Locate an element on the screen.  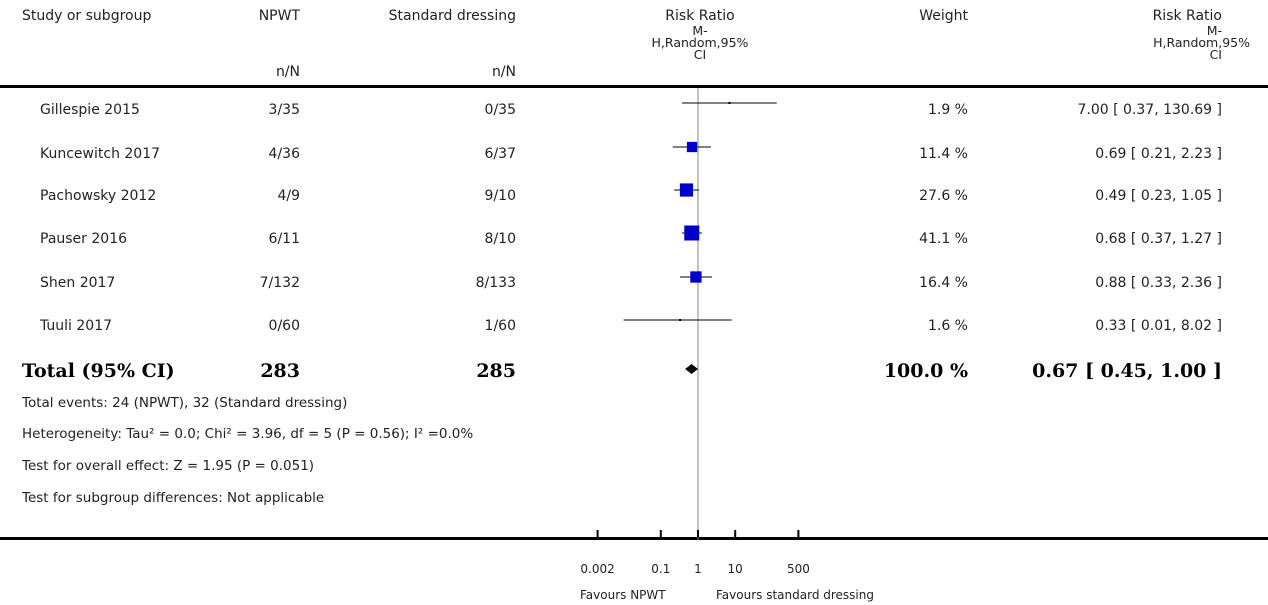
npwt-count: 0/60 is located at coordinates (284, 326).